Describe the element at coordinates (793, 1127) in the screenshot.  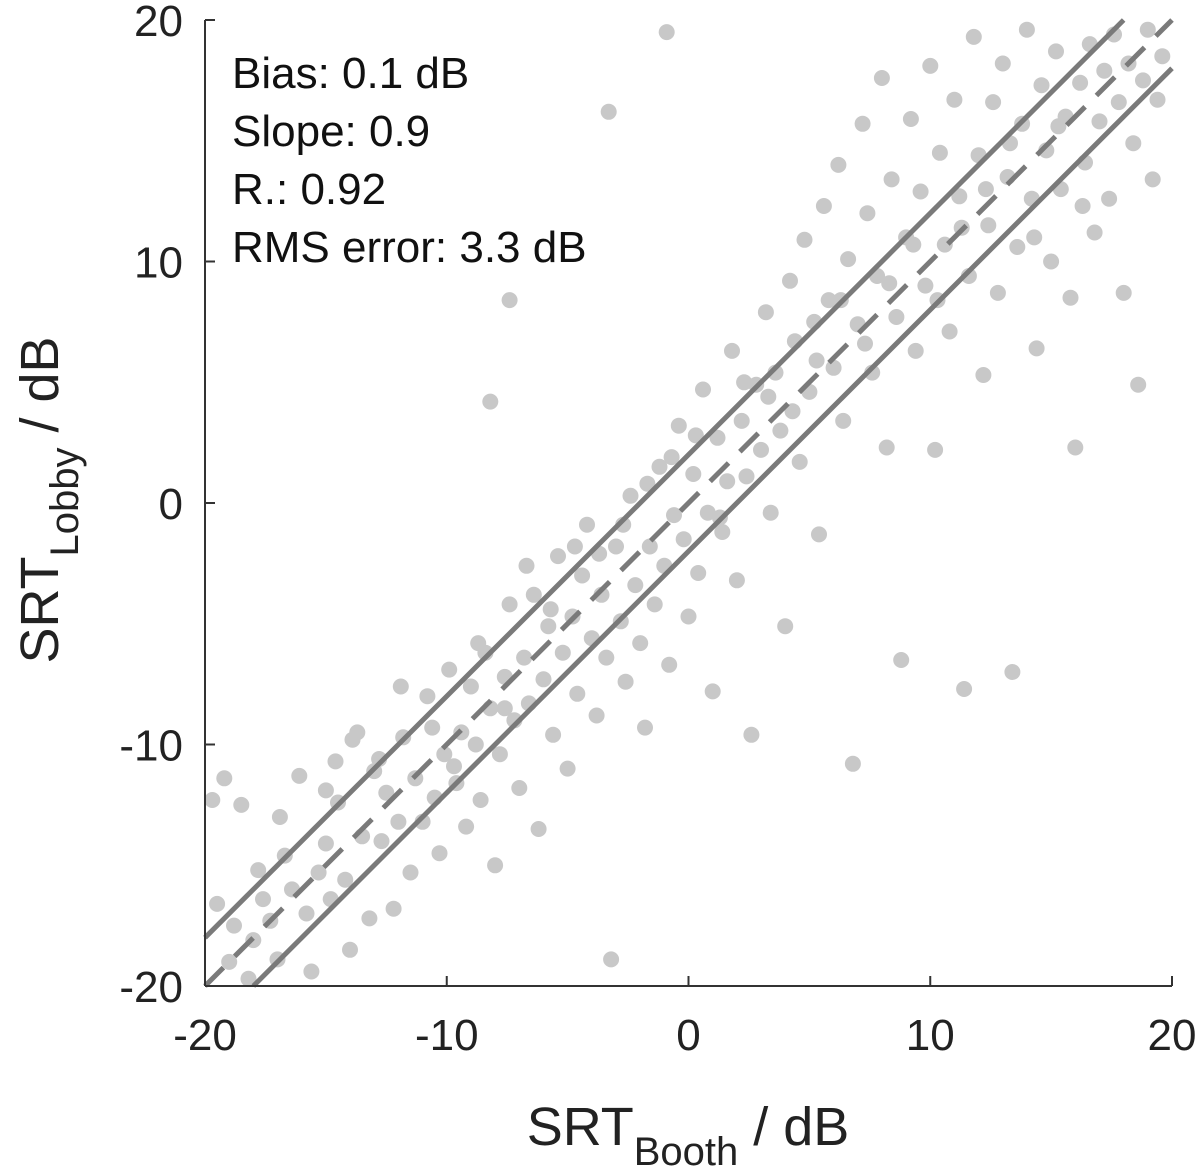
I see `x-axis-title-unit: / dB` at that location.